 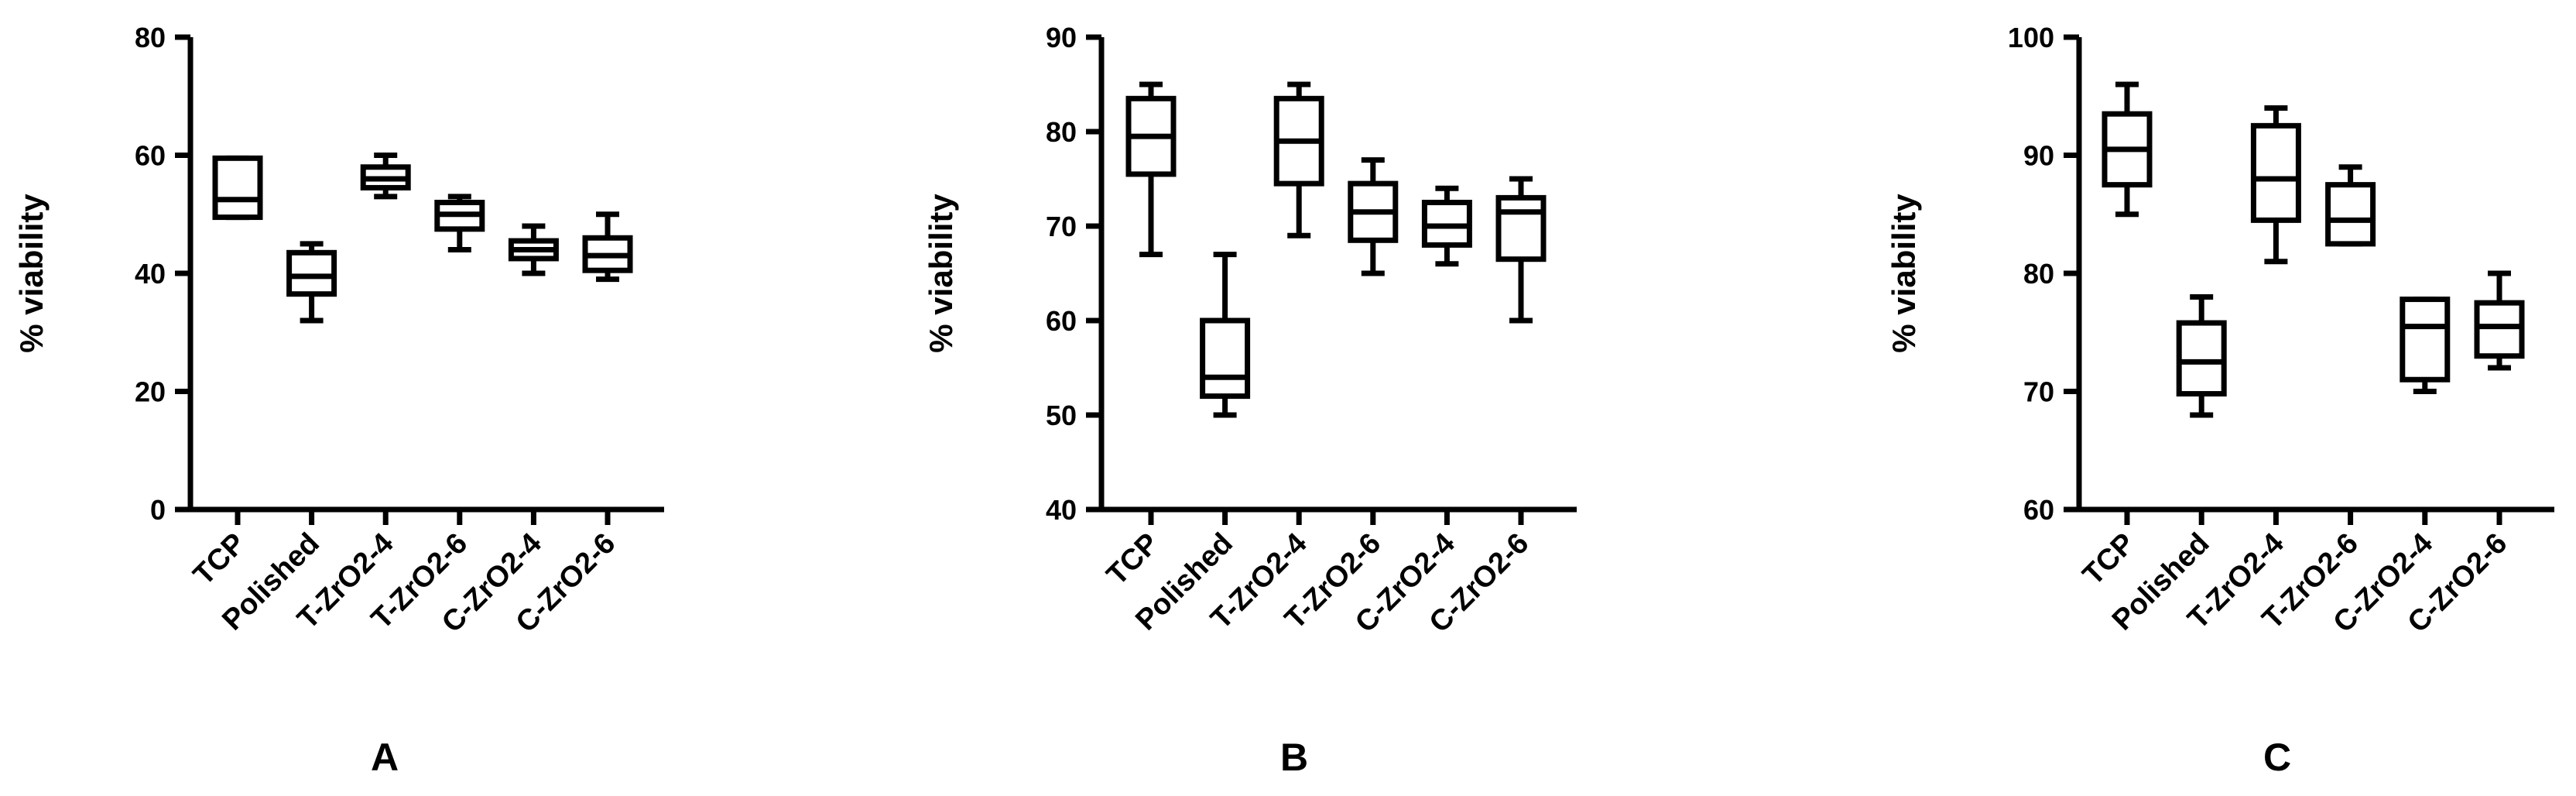 I want to click on y-tick-label: 20, so click(x=150, y=392).